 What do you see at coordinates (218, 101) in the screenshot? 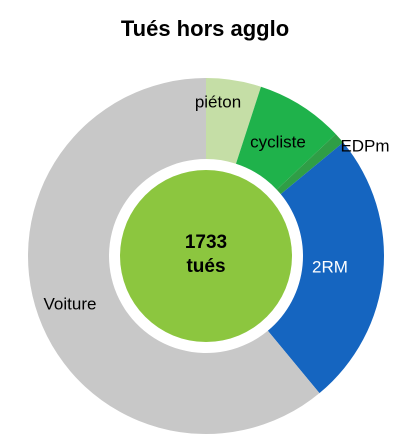
I see `segment-label: piéton` at bounding box center [218, 101].